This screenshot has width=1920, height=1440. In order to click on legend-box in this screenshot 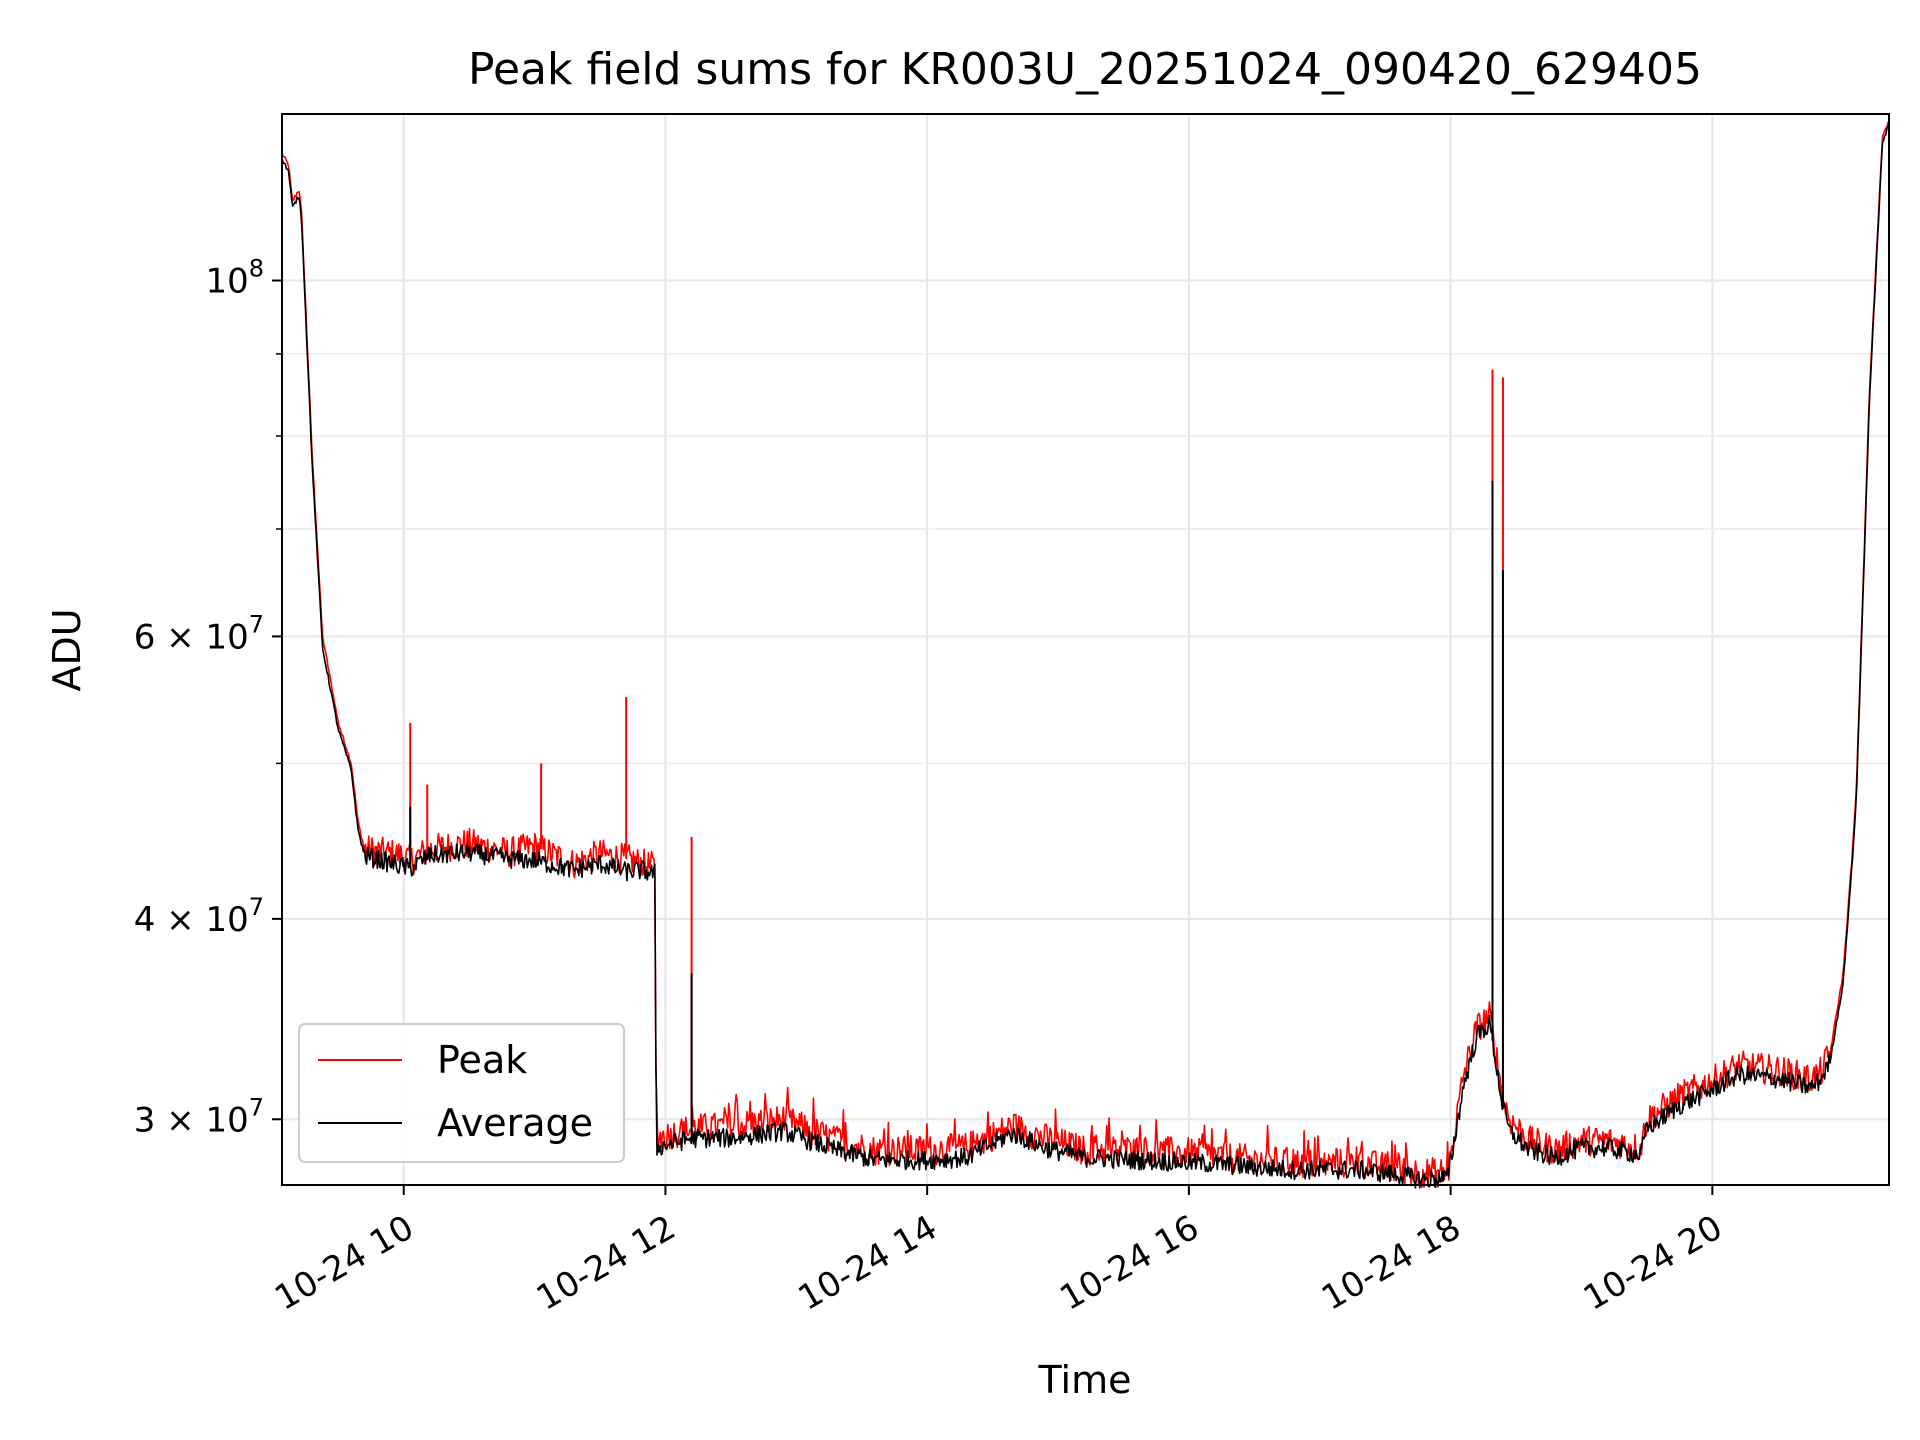, I will do `click(461, 1093)`.